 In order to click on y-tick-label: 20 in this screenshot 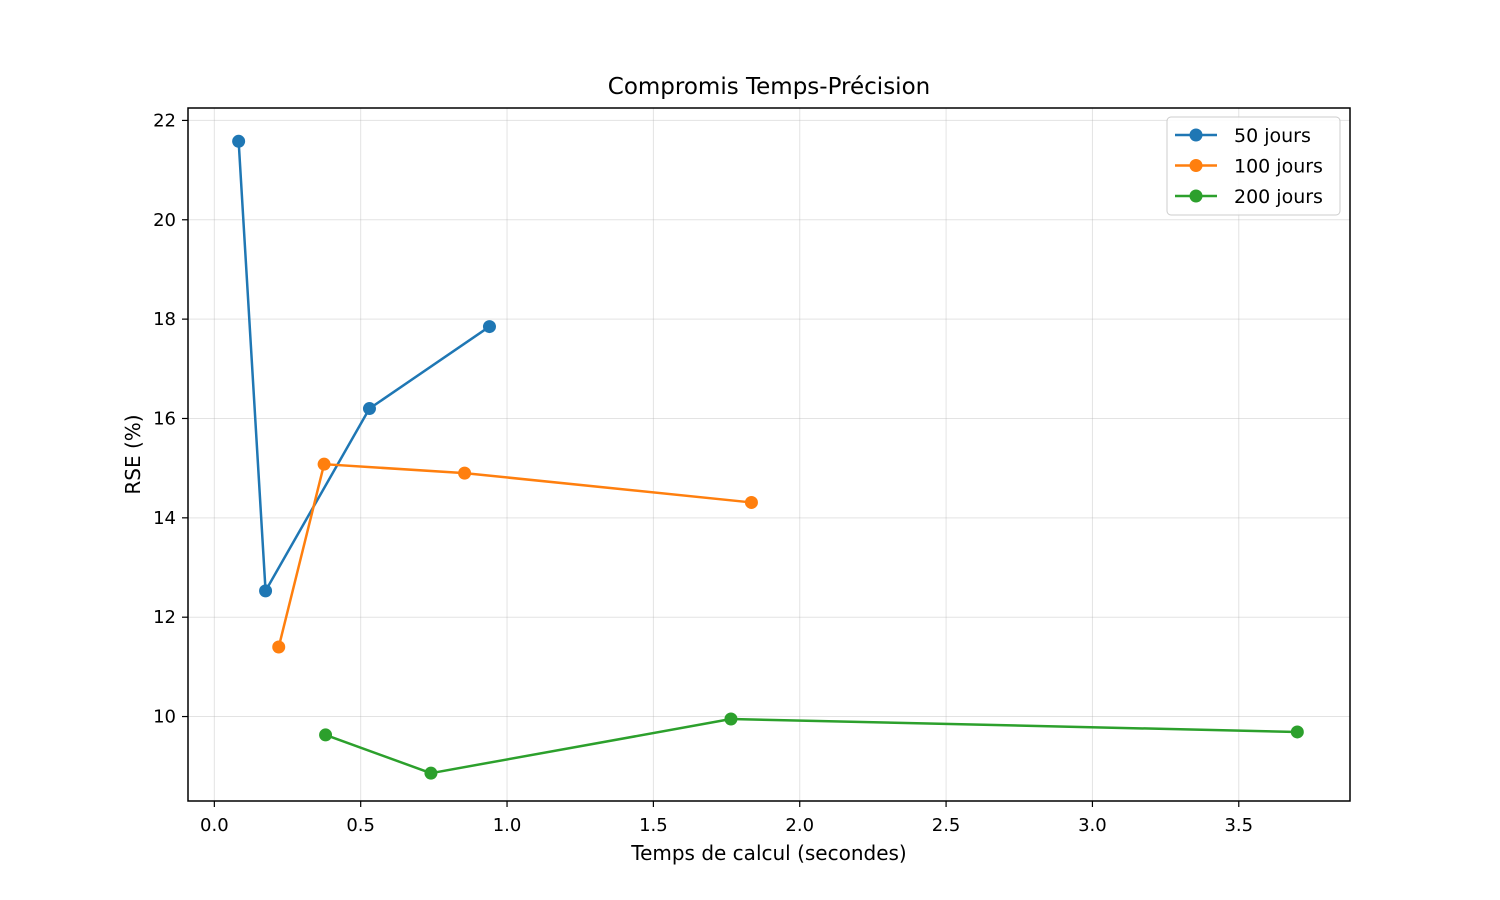, I will do `click(164, 220)`.